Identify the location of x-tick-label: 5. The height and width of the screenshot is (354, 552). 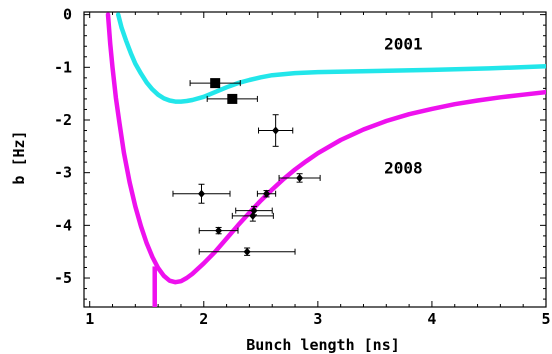
(545, 319).